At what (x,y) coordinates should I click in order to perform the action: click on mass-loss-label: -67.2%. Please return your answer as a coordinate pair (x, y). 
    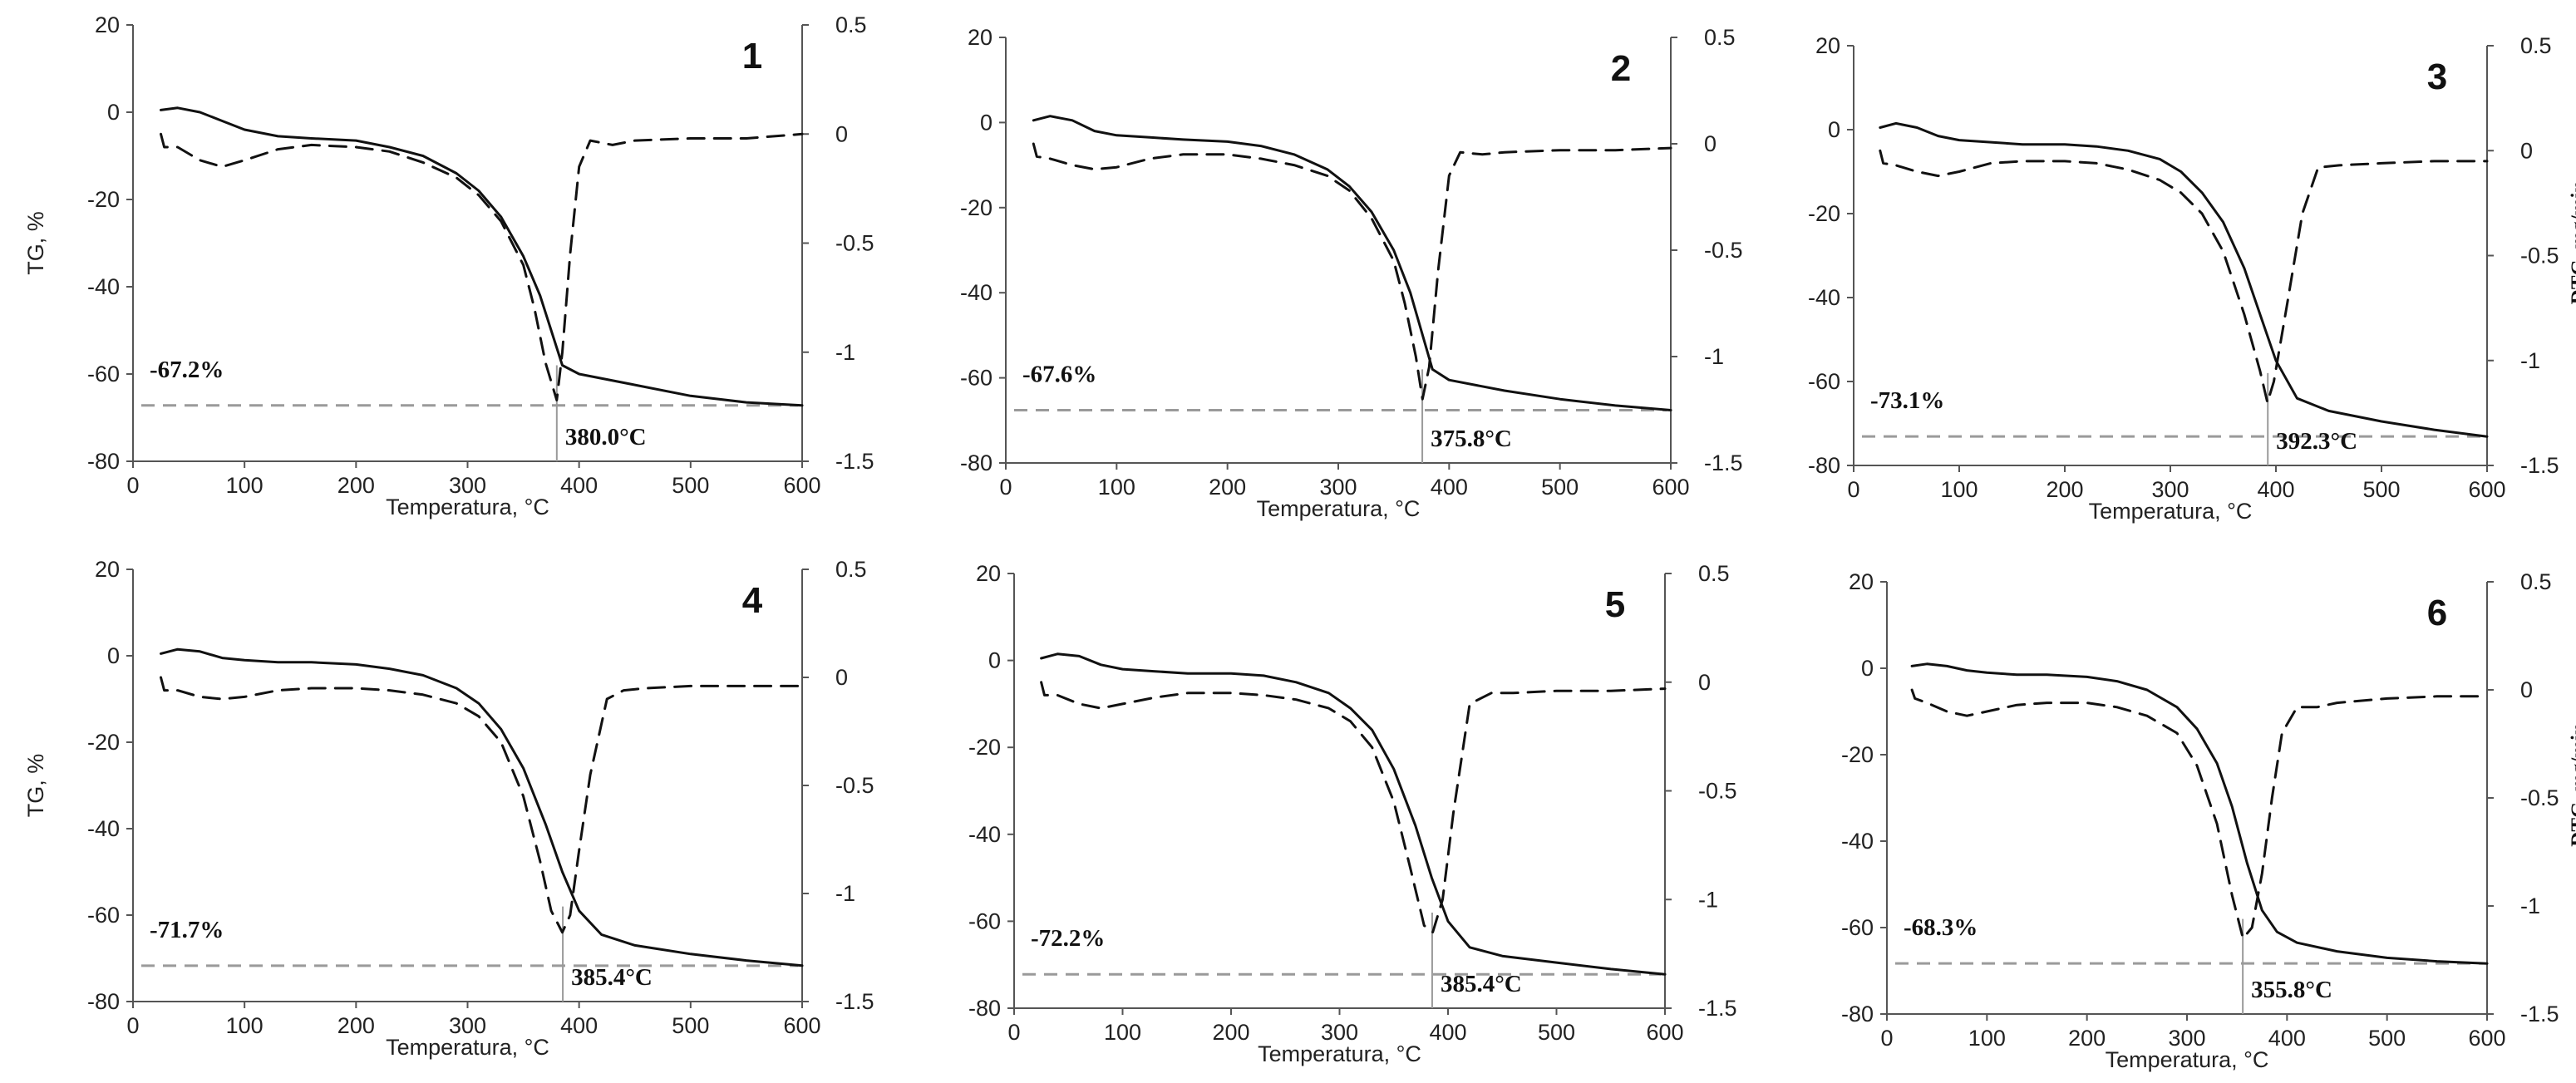
    Looking at the image, I should click on (187, 370).